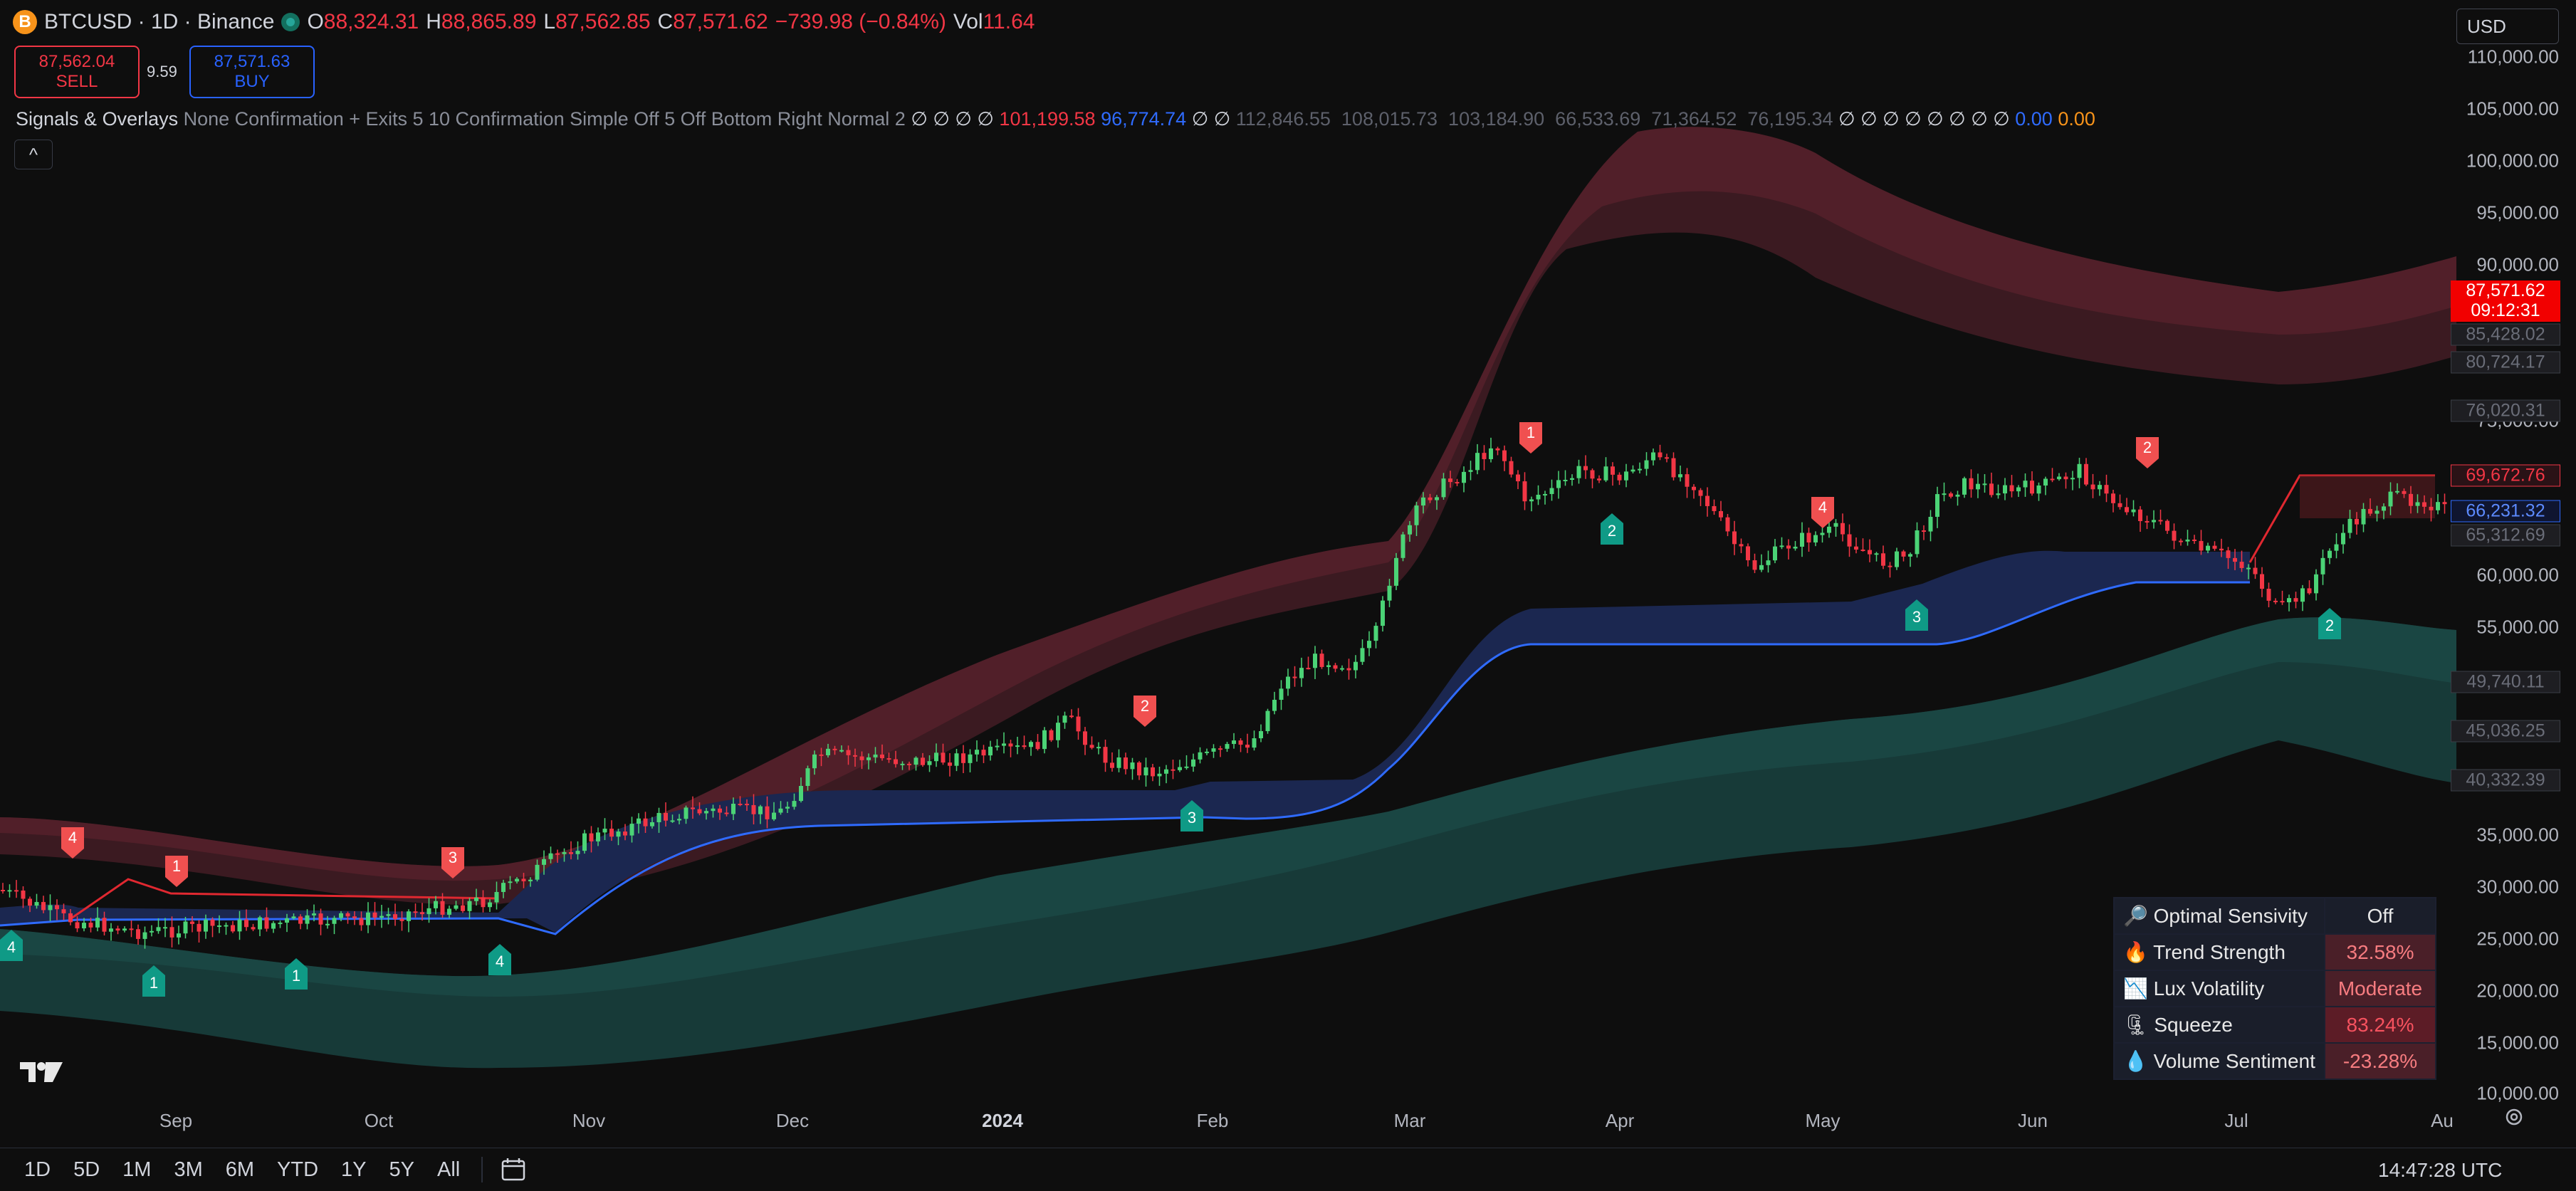  I want to click on settings-gear-icon, so click(2514, 1117).